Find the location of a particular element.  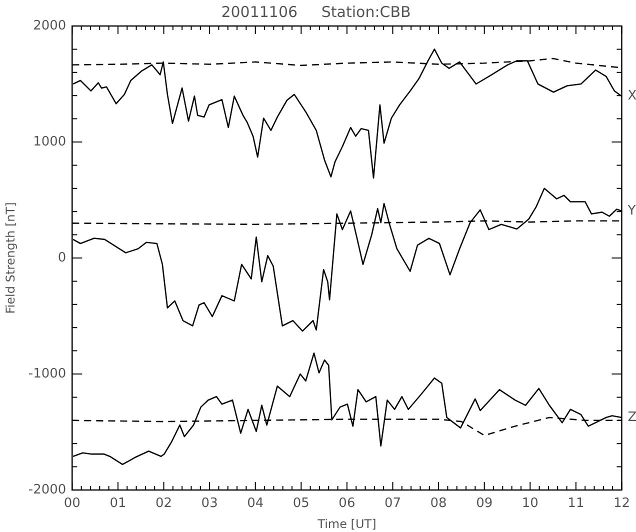

x-tick-label: 02 is located at coordinates (163, 504).